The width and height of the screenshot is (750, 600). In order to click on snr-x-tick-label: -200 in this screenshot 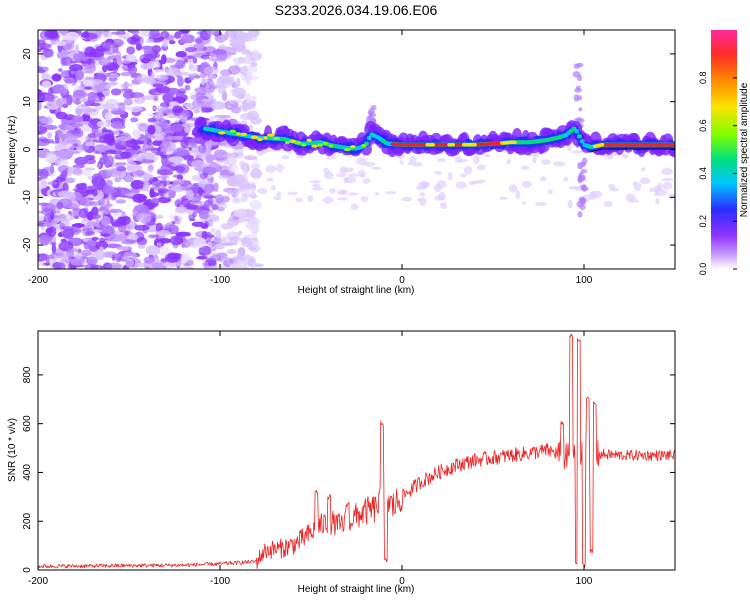, I will do `click(38, 581)`.